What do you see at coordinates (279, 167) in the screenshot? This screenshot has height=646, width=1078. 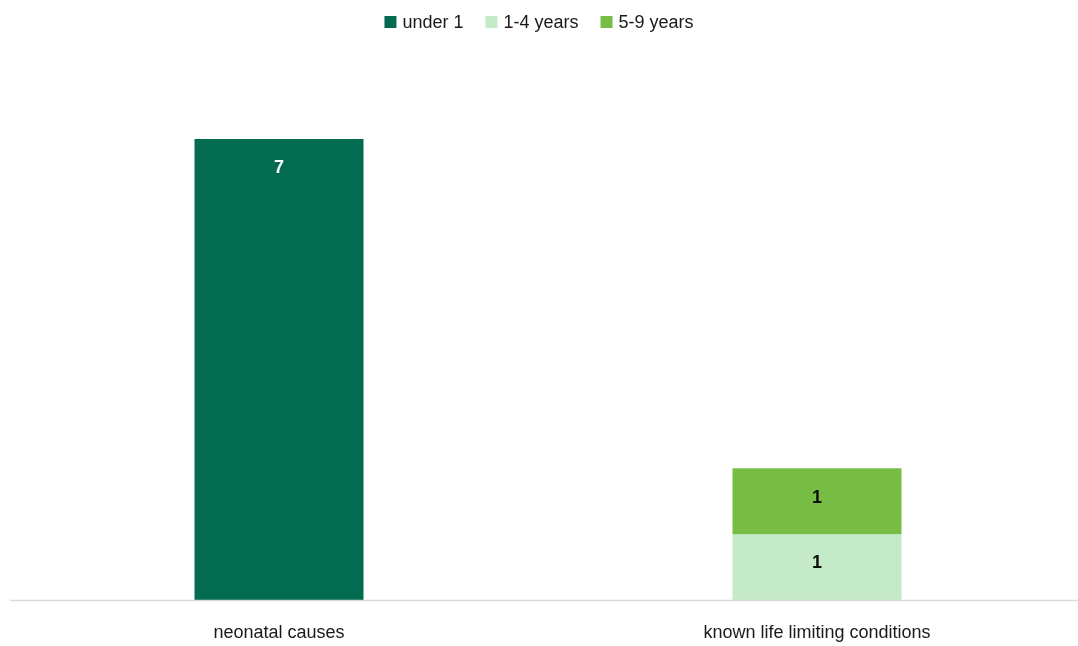 I see `data-label: 7` at bounding box center [279, 167].